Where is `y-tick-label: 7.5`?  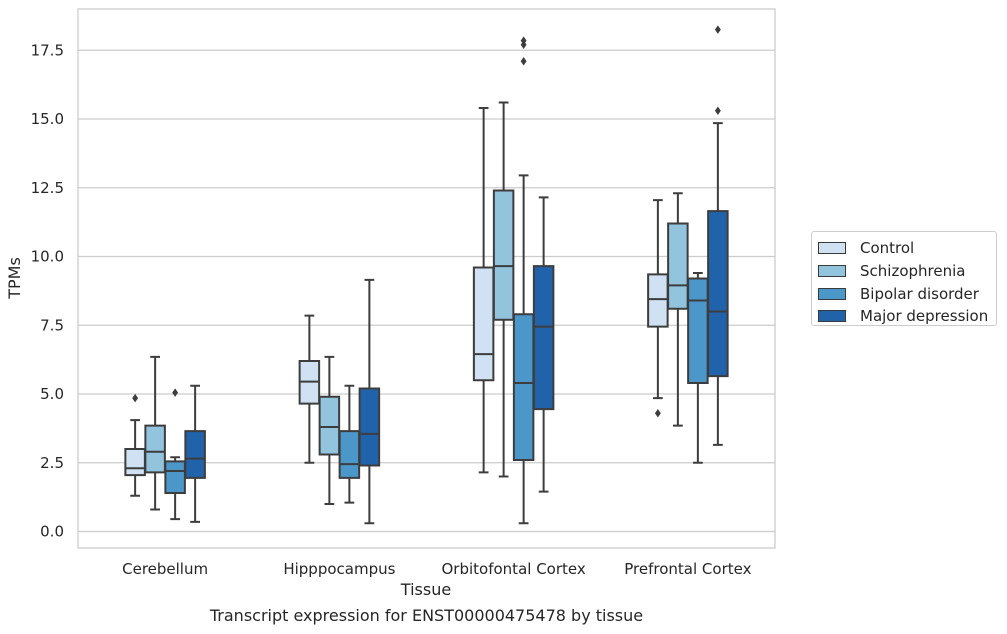 y-tick-label: 7.5 is located at coordinates (52, 325).